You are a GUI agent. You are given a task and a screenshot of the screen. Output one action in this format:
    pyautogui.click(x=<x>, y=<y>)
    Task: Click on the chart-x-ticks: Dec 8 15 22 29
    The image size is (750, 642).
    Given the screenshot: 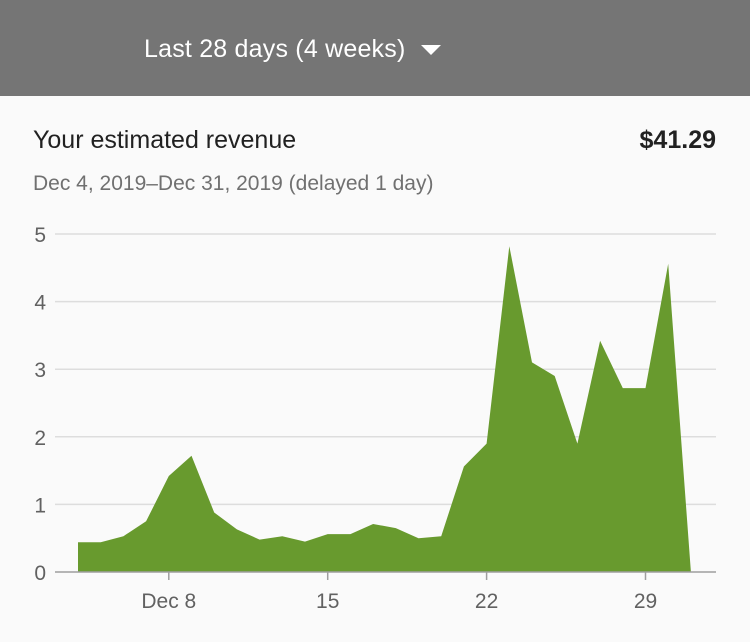 What is the action you would take?
    pyautogui.click(x=399, y=592)
    